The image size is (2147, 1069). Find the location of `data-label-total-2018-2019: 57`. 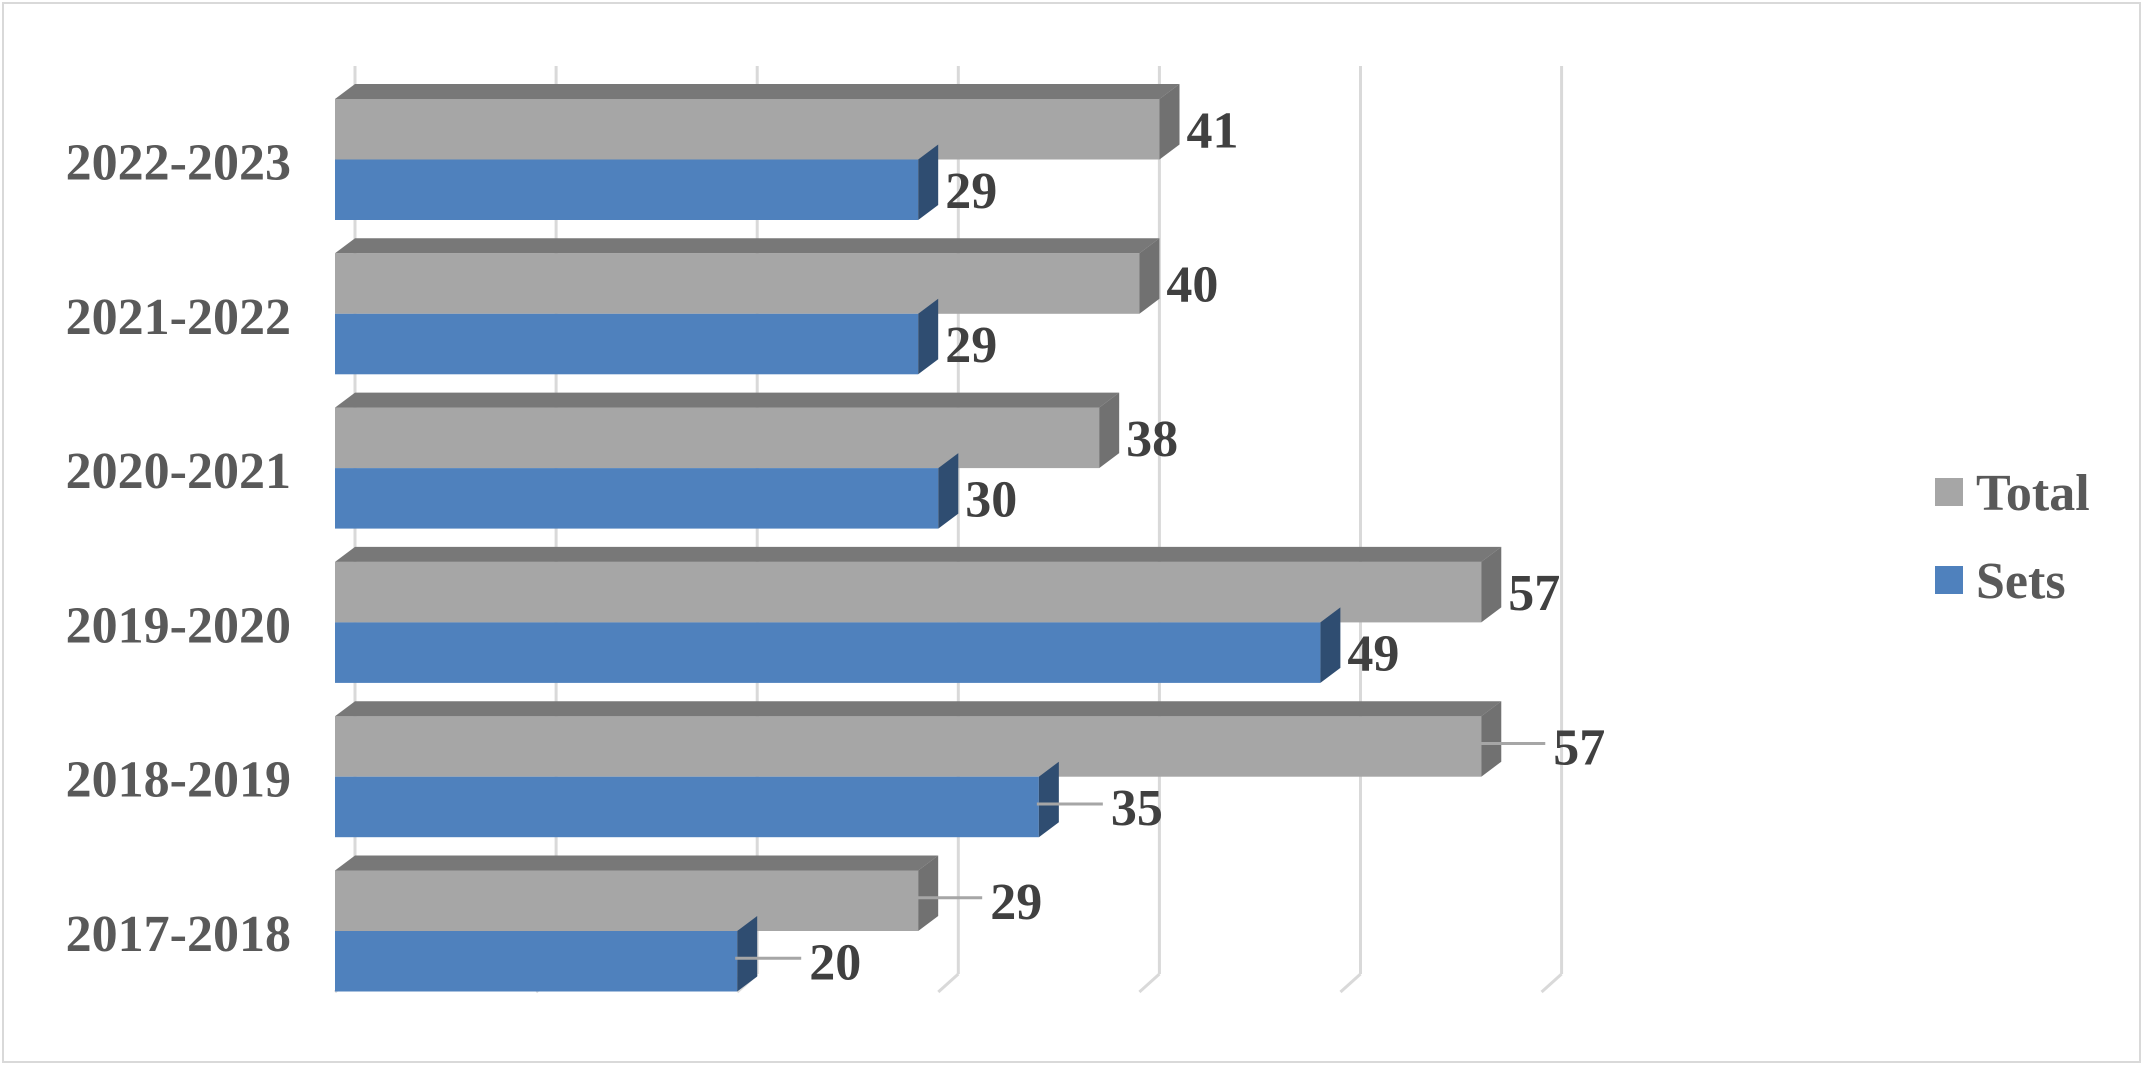

data-label-total-2018-2019: 57 is located at coordinates (1579, 747).